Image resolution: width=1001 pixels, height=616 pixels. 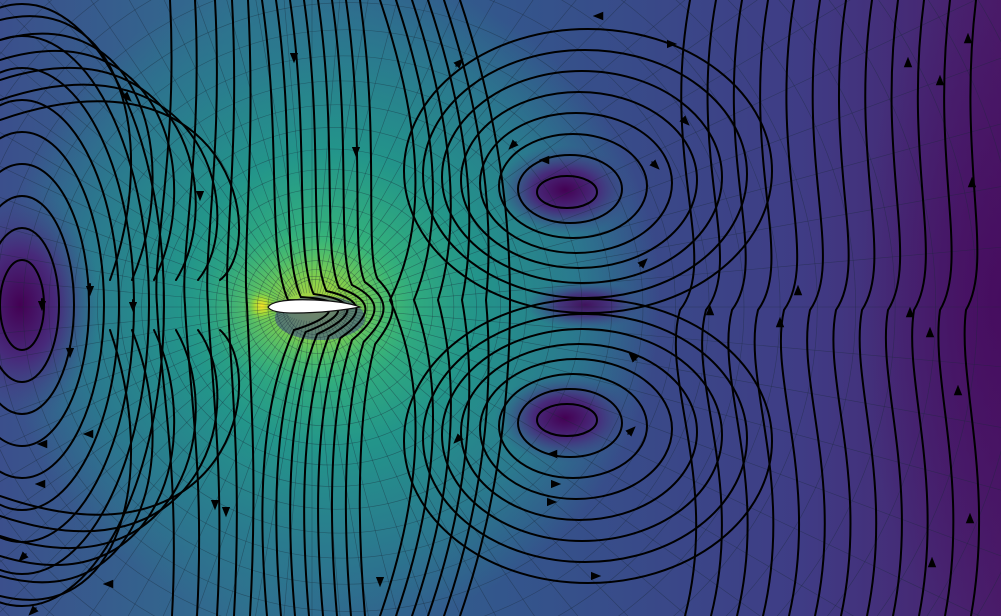 I want to click on upper-vortex-core, so click(x=565, y=190).